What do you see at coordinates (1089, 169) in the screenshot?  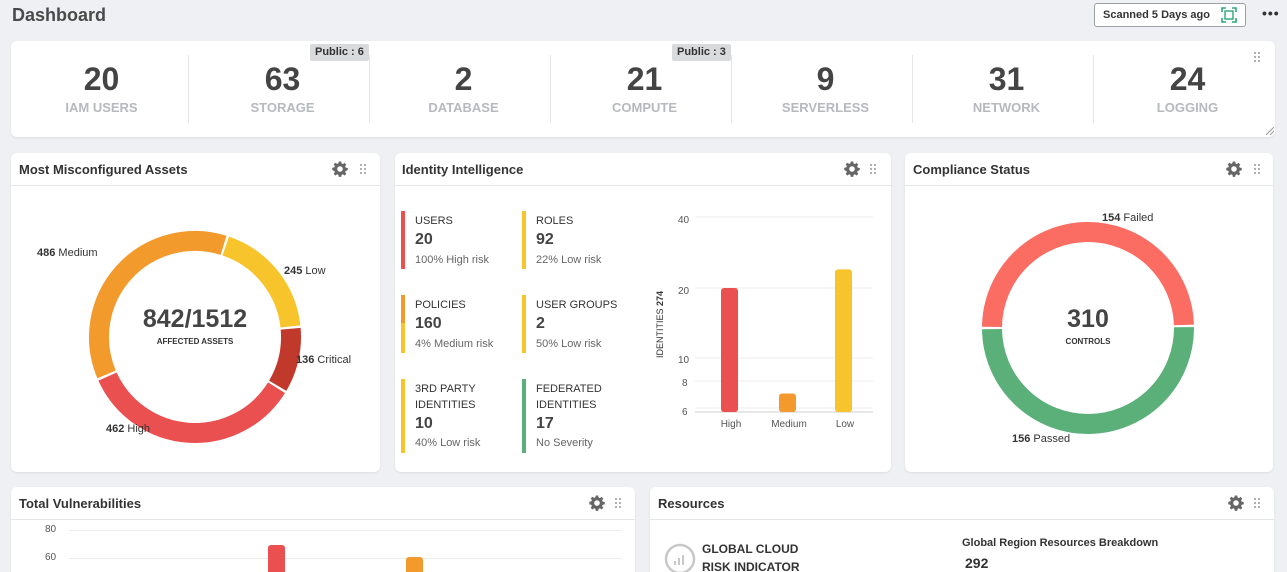 I see `card-header: Compliance Status` at bounding box center [1089, 169].